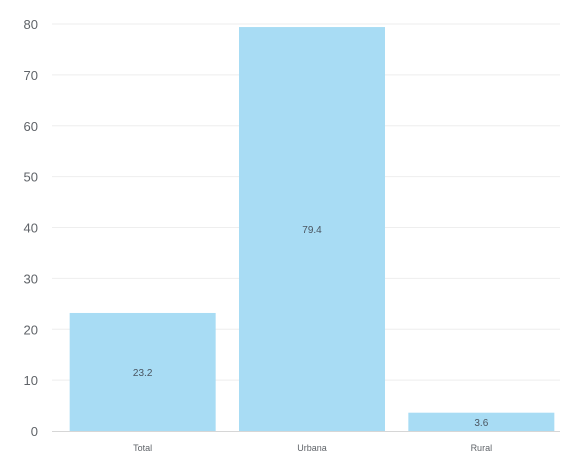 The image size is (579, 456). Describe the element at coordinates (31, 126) in the screenshot. I see `y-tick-label: 60` at that location.